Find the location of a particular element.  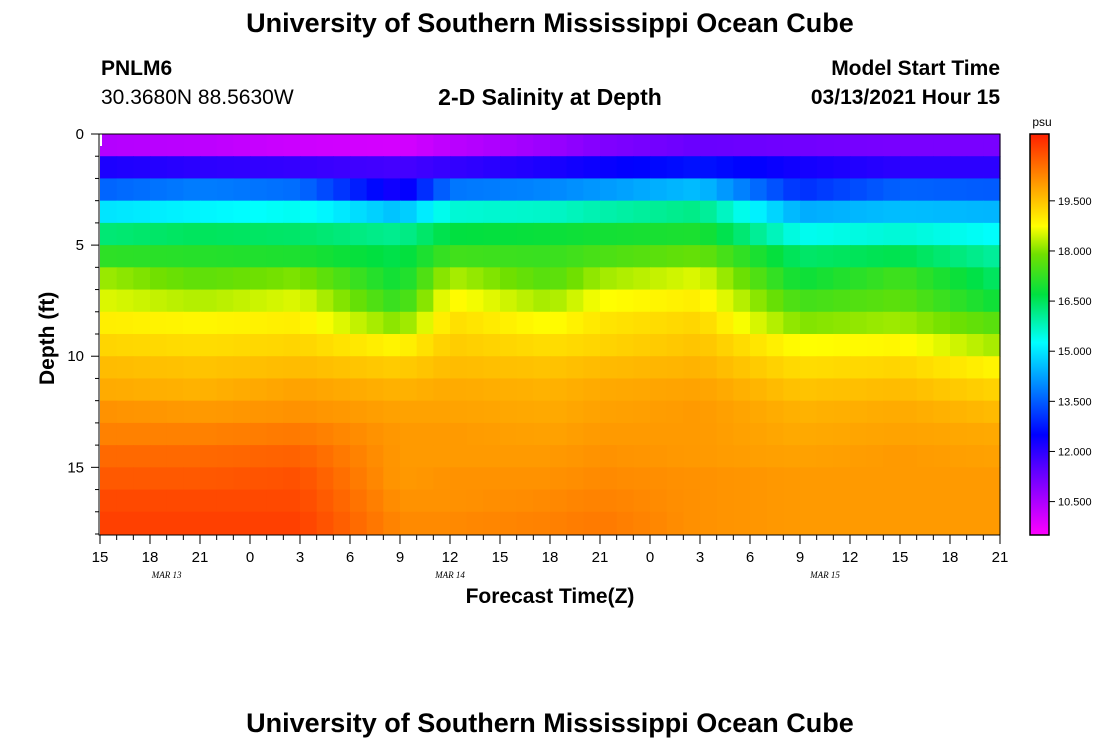

colorbar-tick-label: 18.000 is located at coordinates (1075, 252).